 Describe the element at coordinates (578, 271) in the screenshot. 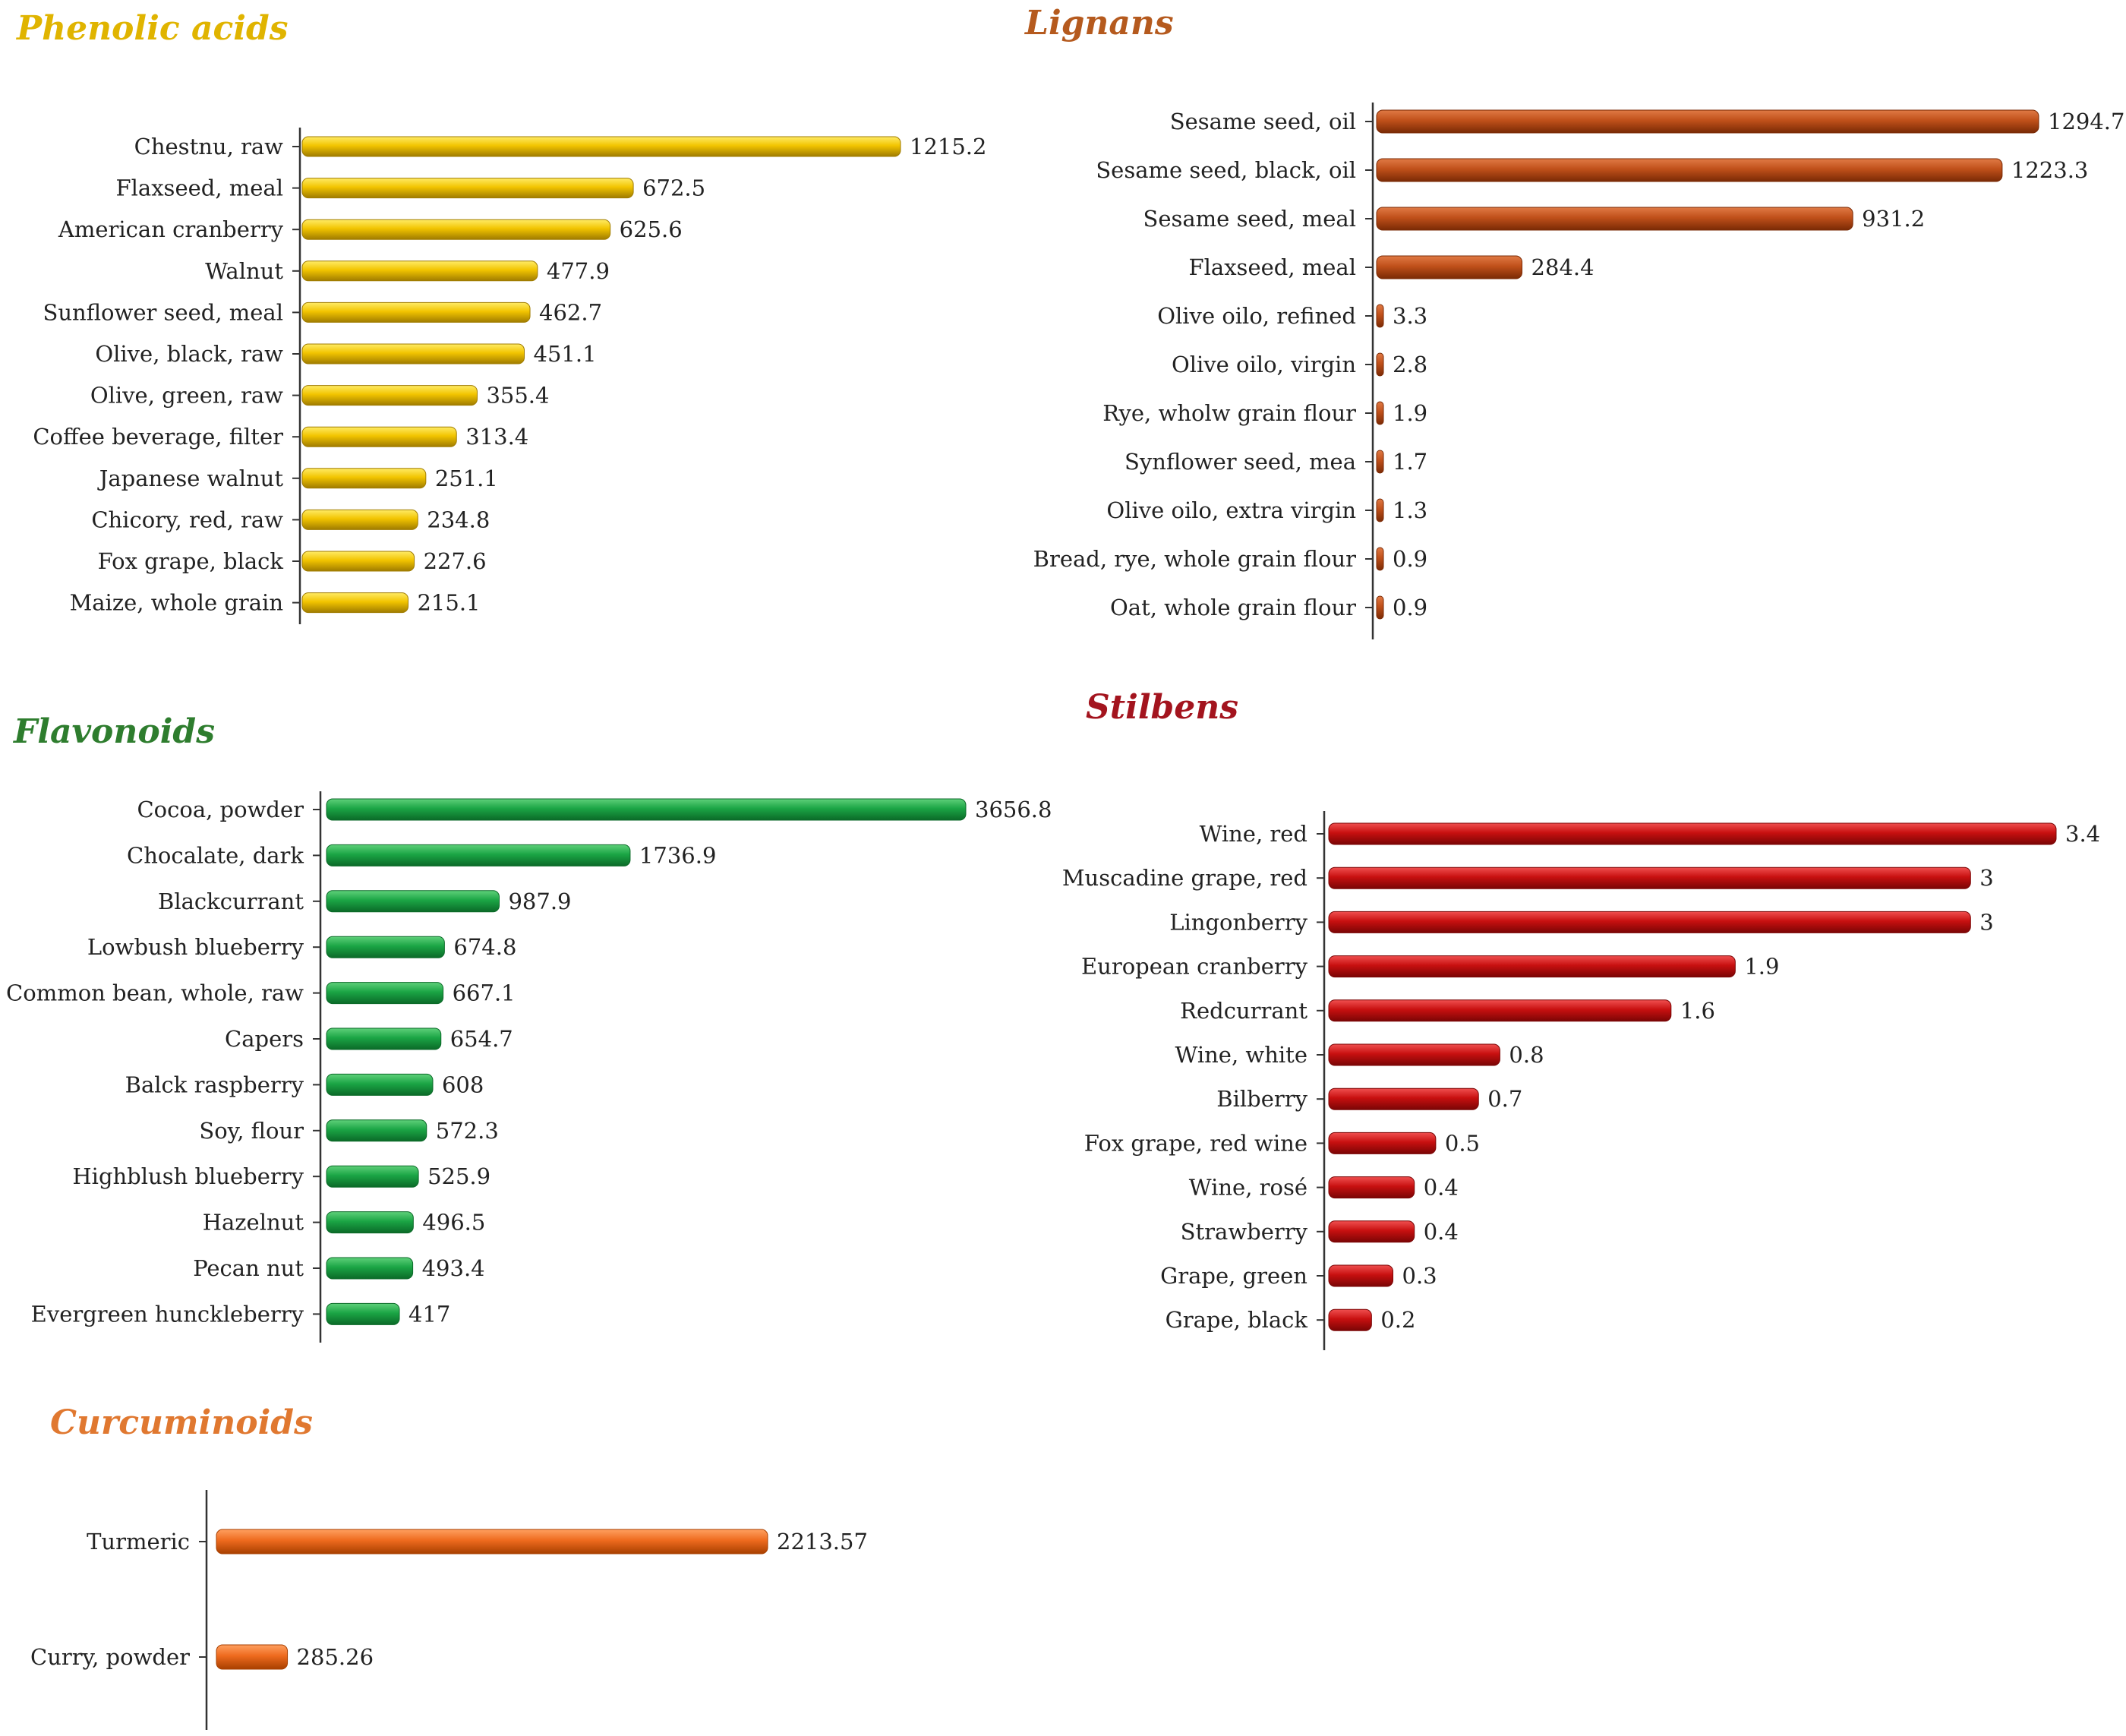

I see `phenolic-acids-value-label: 477.9` at that location.